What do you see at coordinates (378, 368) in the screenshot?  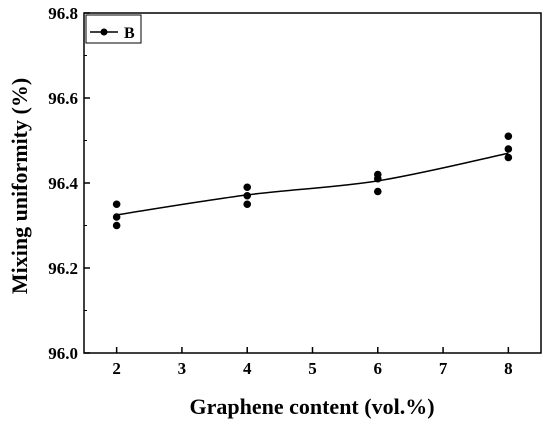 I see `x-tick-label: 6` at bounding box center [378, 368].